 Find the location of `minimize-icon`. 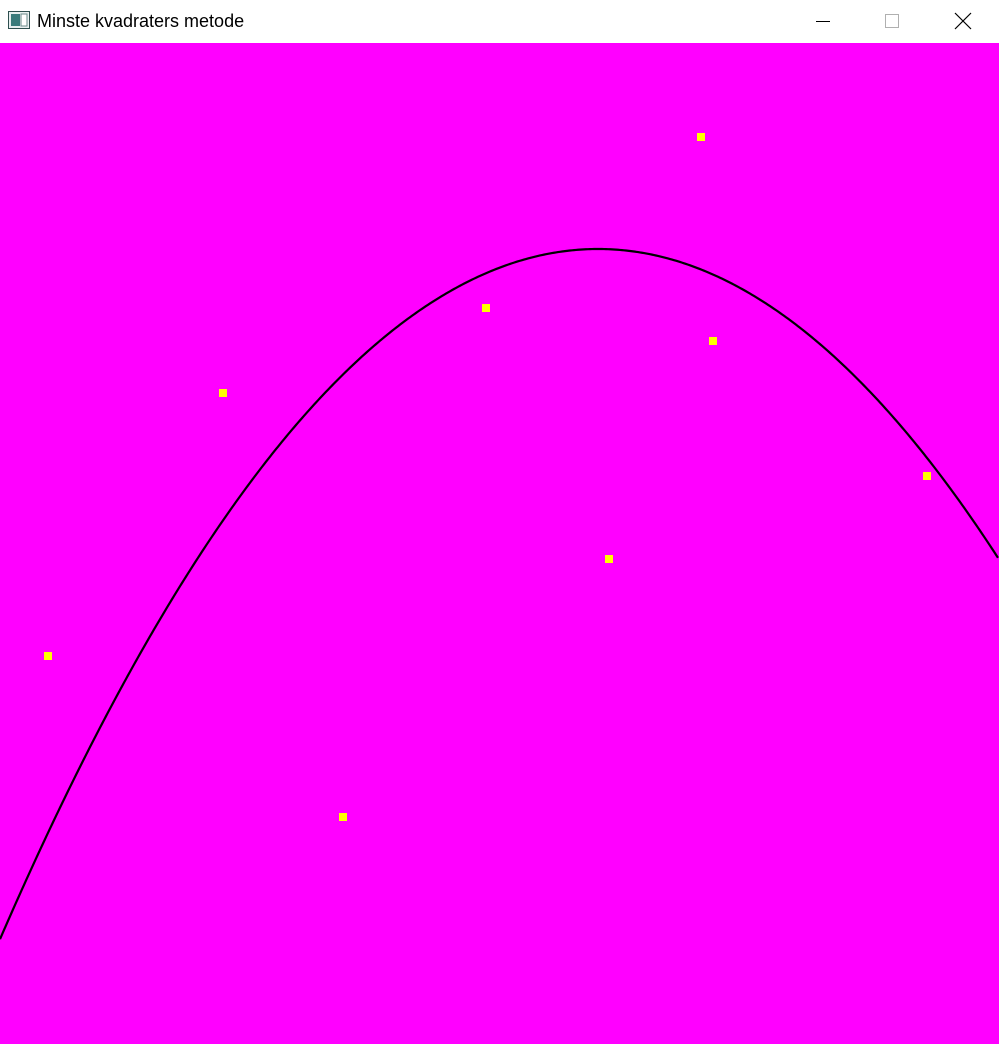

minimize-icon is located at coordinates (823, 21).